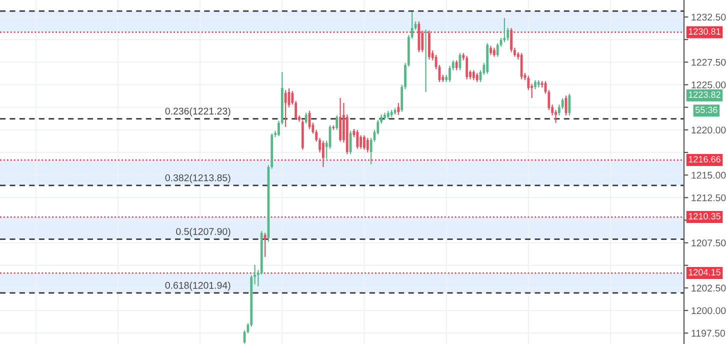  Describe the element at coordinates (704, 272) in the screenshot. I see `ref-line-label: 1204.15` at that location.